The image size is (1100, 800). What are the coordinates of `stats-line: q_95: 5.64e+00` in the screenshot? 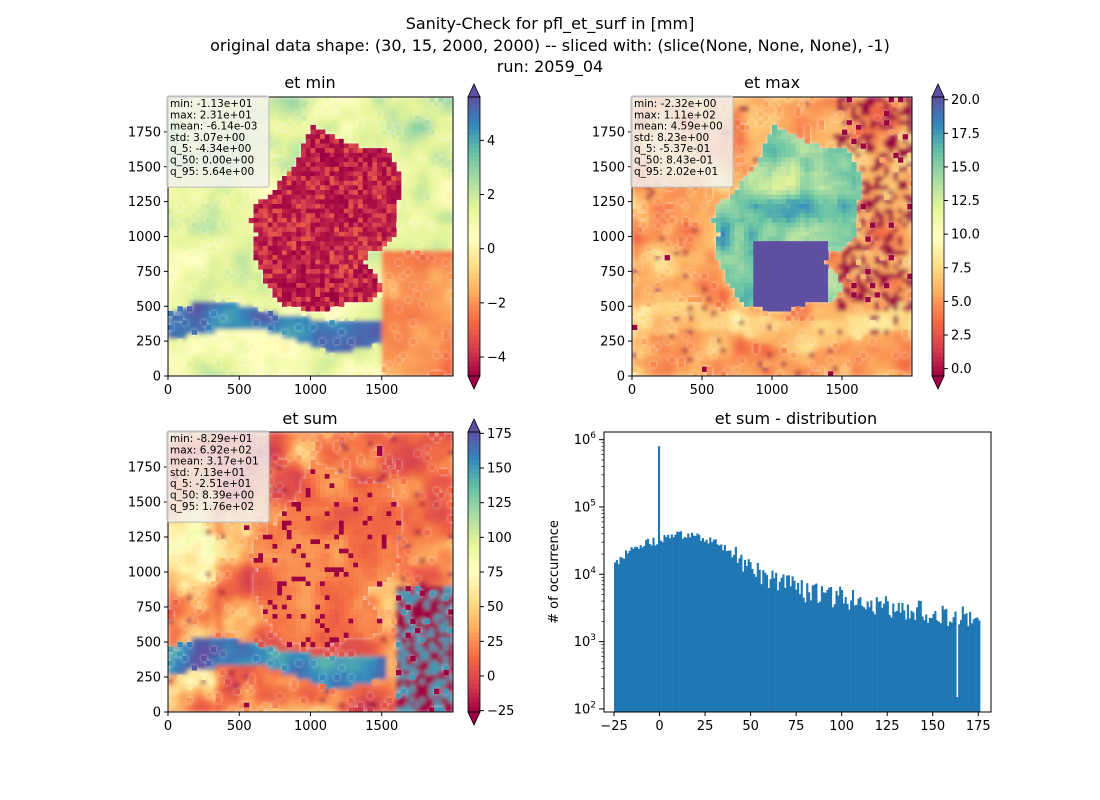 It's located at (212, 172).